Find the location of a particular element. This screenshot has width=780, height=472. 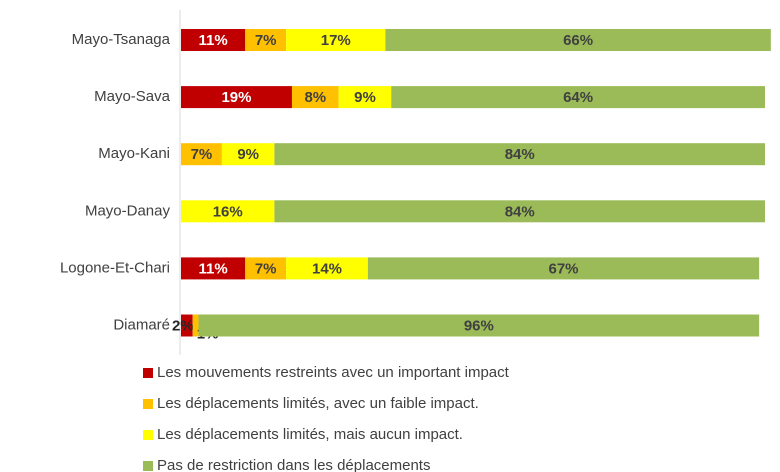

category-label: Mayo-Tsanaga is located at coordinates (121, 39).